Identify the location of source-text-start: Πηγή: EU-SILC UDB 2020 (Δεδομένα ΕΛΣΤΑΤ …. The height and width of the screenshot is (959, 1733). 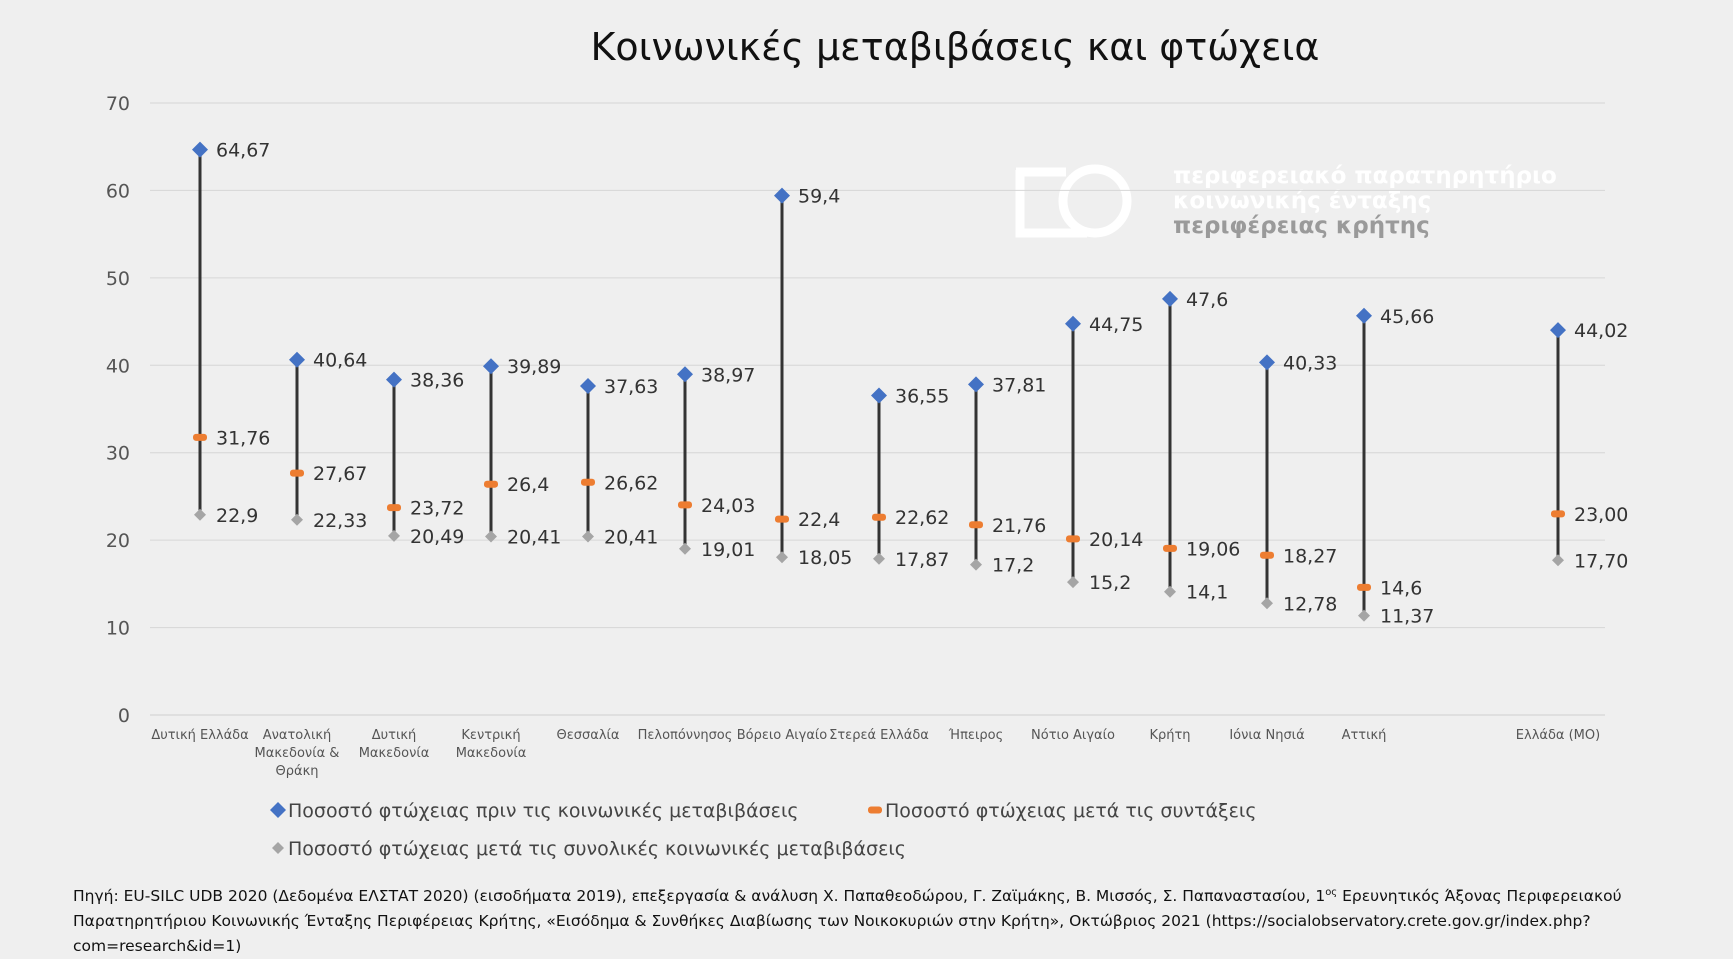
(699, 896).